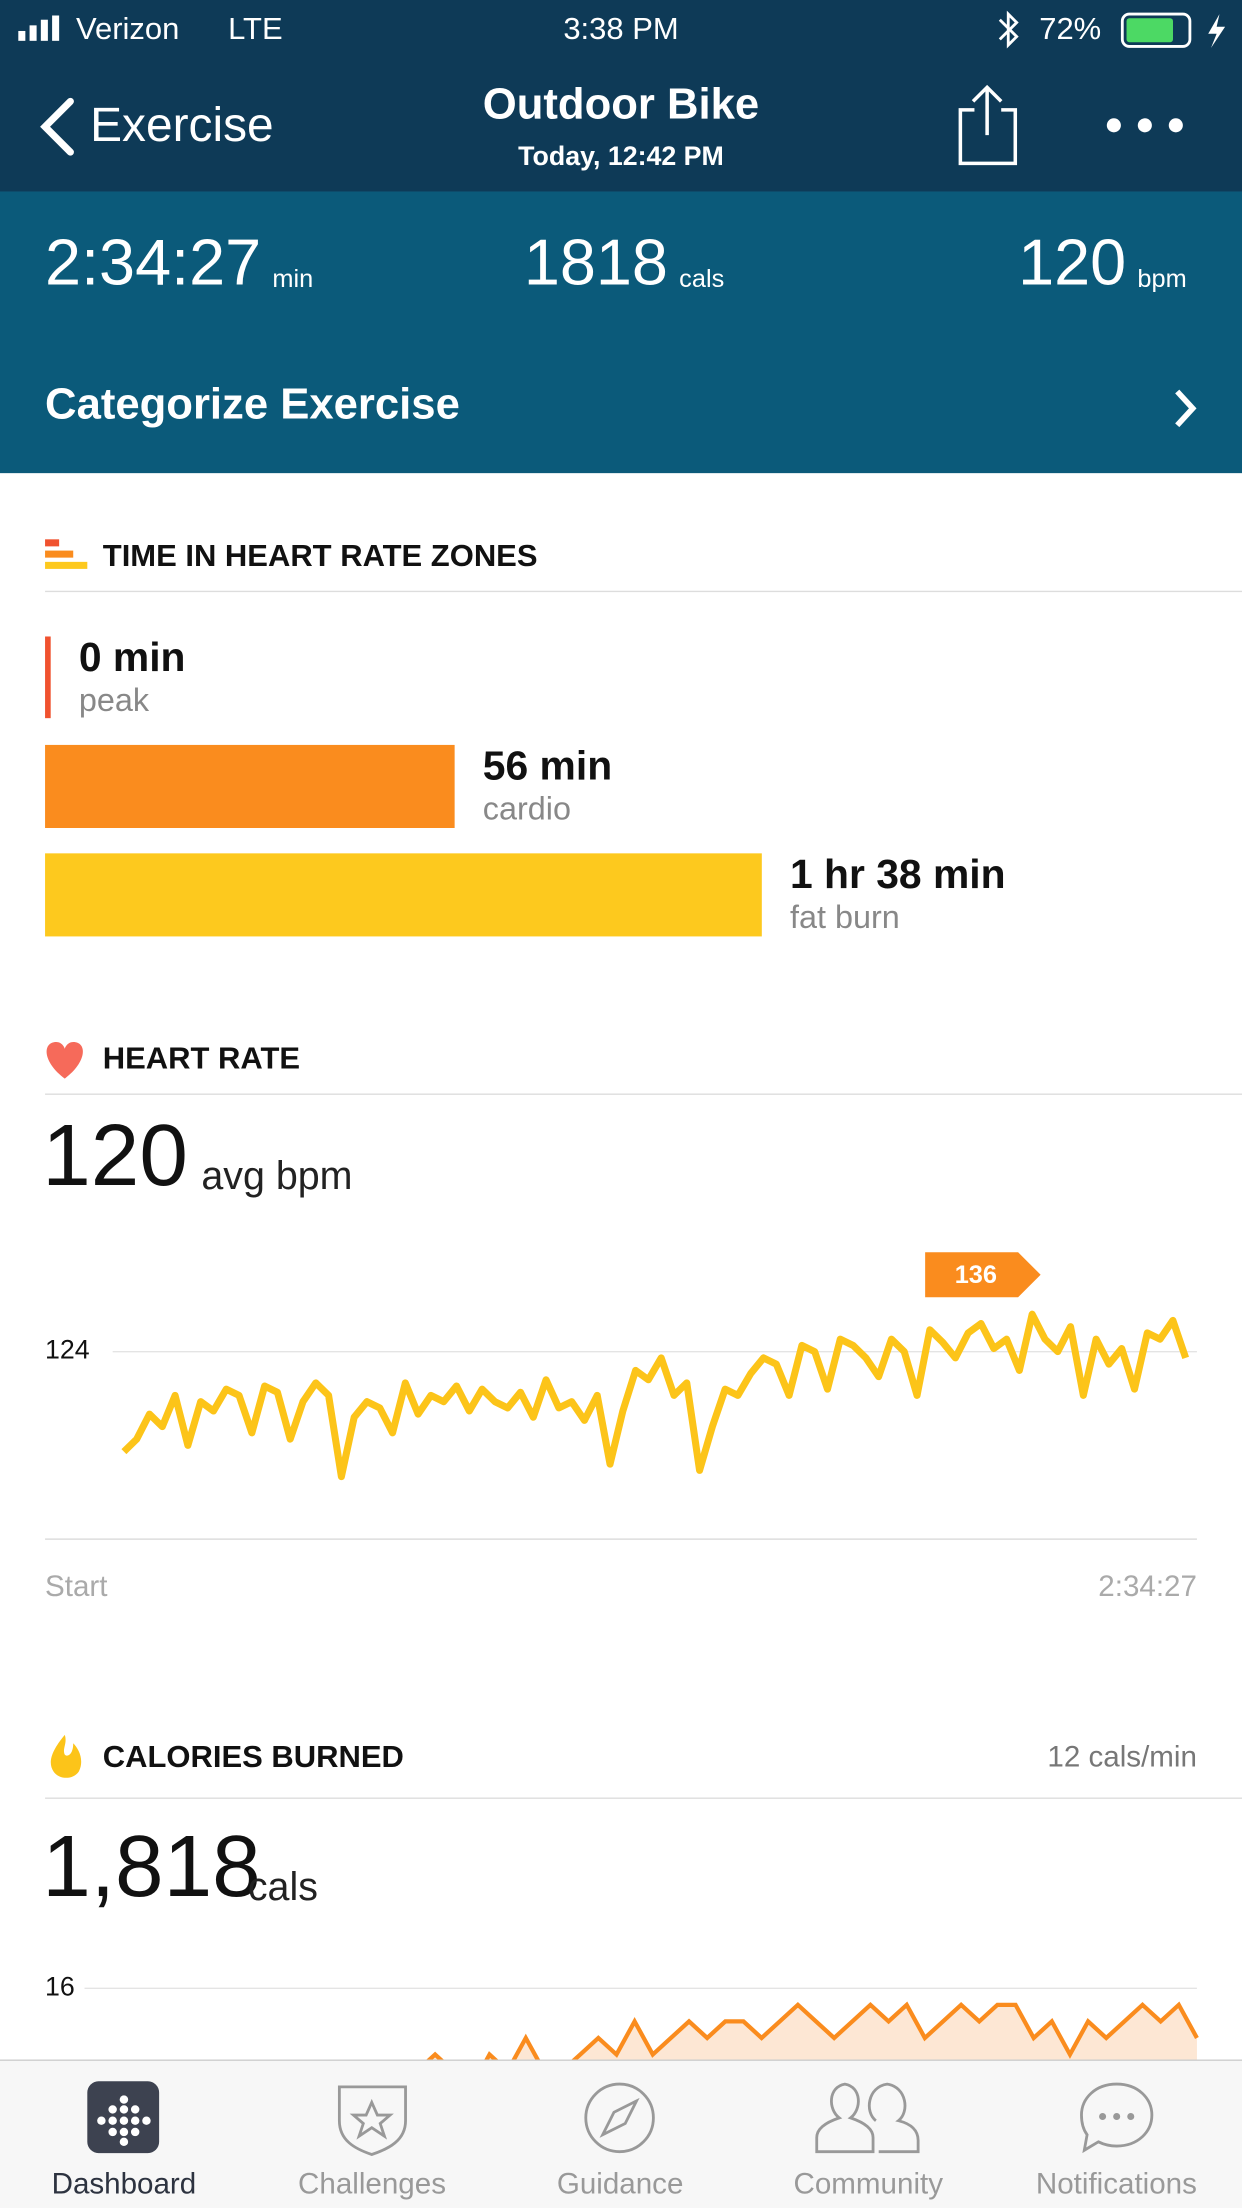 The image size is (1242, 2208). I want to click on summary-unit: min, so click(292, 279).